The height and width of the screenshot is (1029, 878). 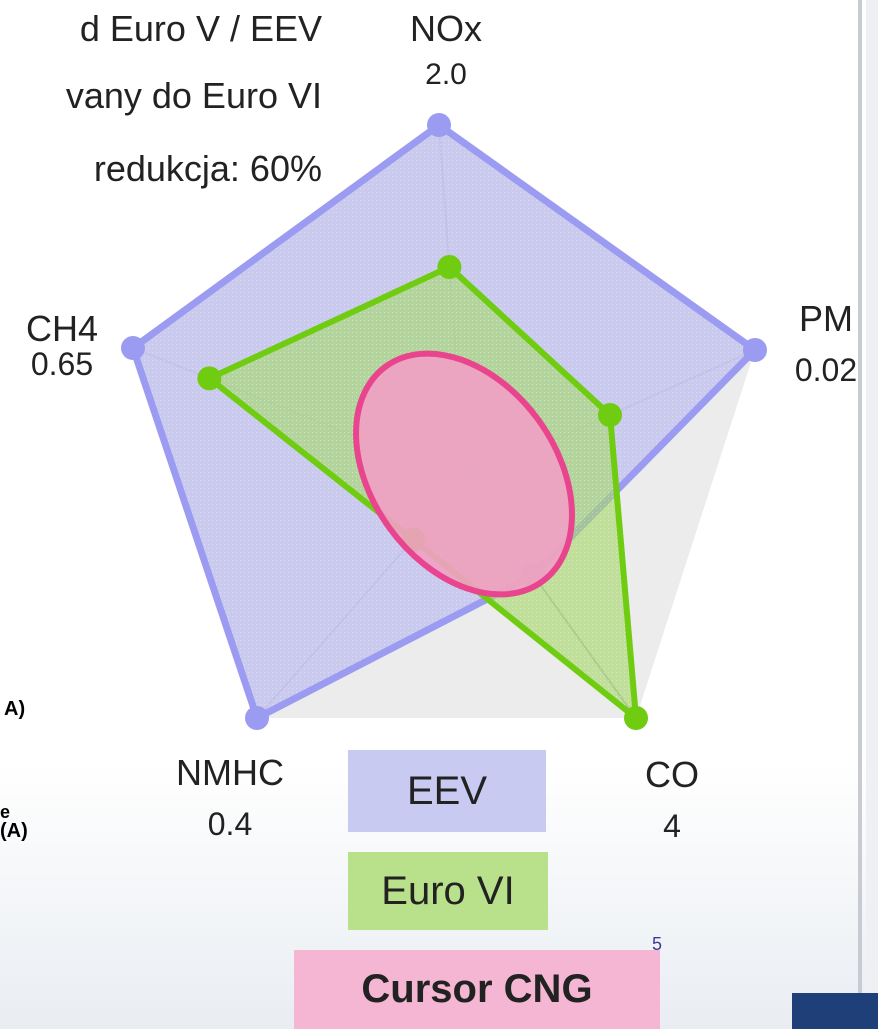 I want to click on side-note-green-1: e, so click(x=5, y=812).